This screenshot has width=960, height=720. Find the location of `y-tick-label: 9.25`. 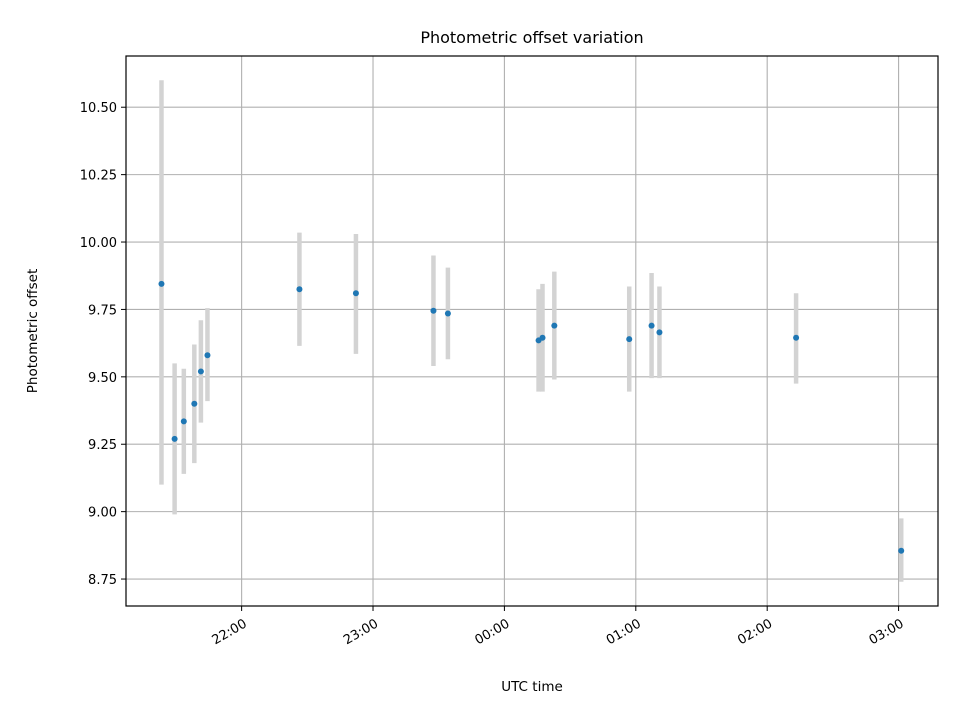

y-tick-label: 9.25 is located at coordinates (102, 445).